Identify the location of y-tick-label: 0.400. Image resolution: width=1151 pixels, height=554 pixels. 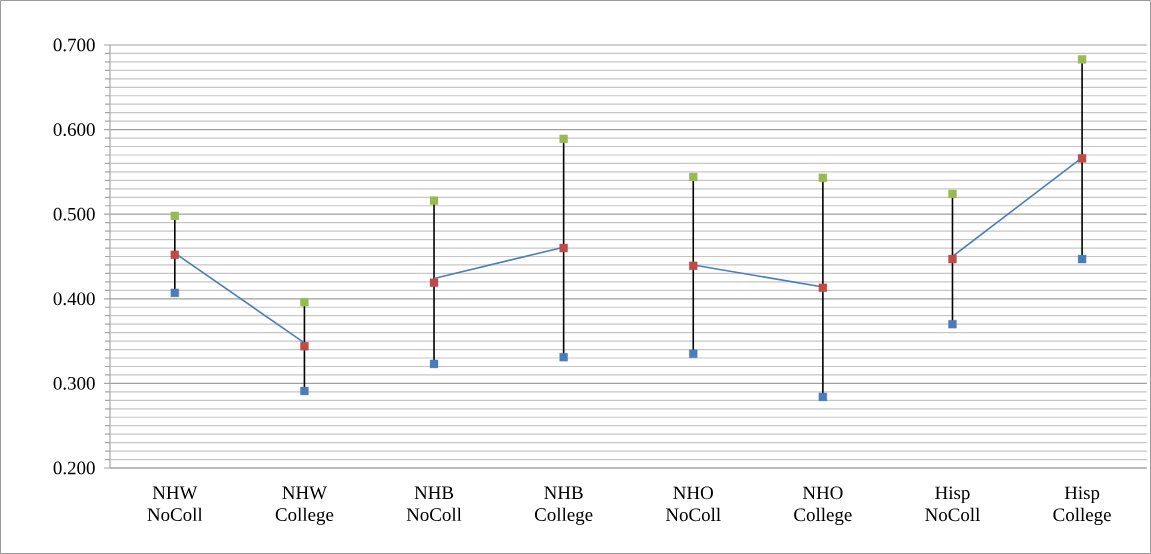
(74, 299).